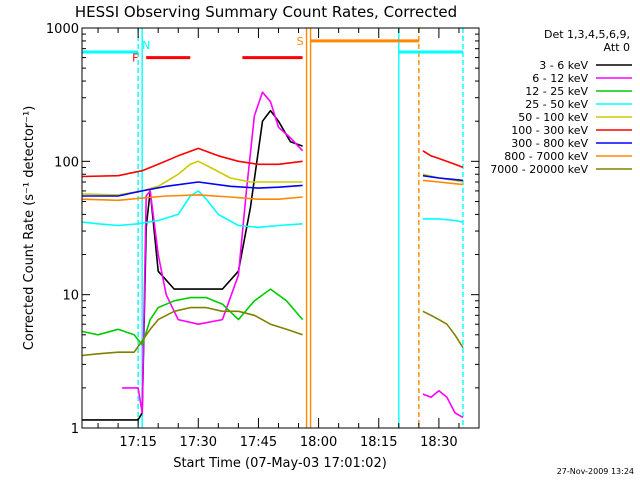 The width and height of the screenshot is (640, 480). Describe the element at coordinates (560, 78) in the screenshot. I see `legend-label: 6 - 12 keV` at that location.